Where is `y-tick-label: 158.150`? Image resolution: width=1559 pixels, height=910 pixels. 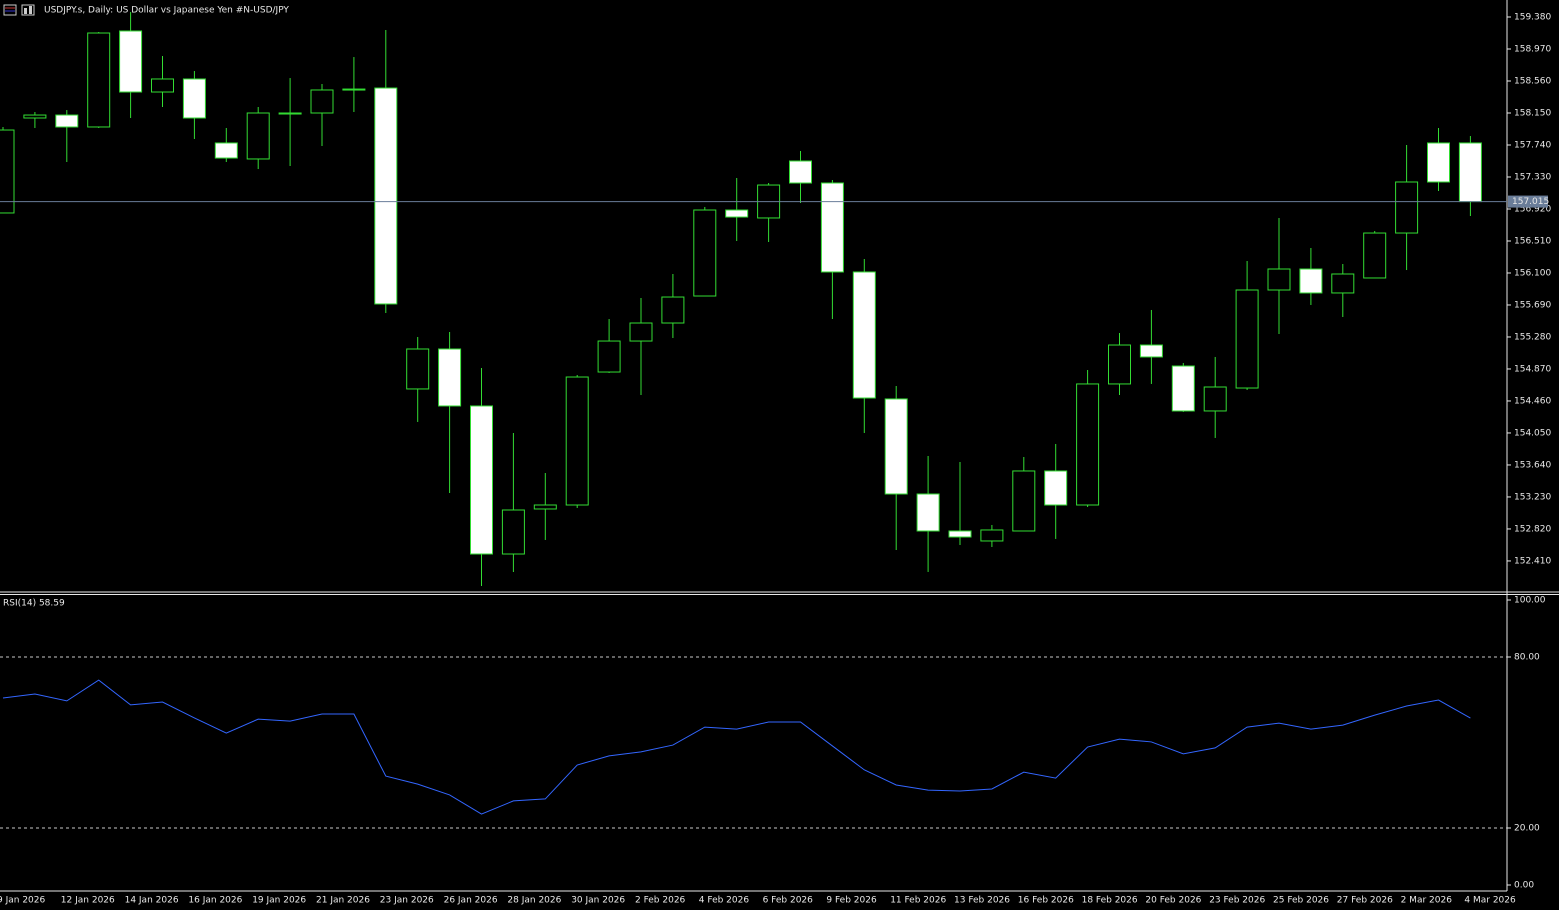
y-tick-label: 158.150 is located at coordinates (1532, 114).